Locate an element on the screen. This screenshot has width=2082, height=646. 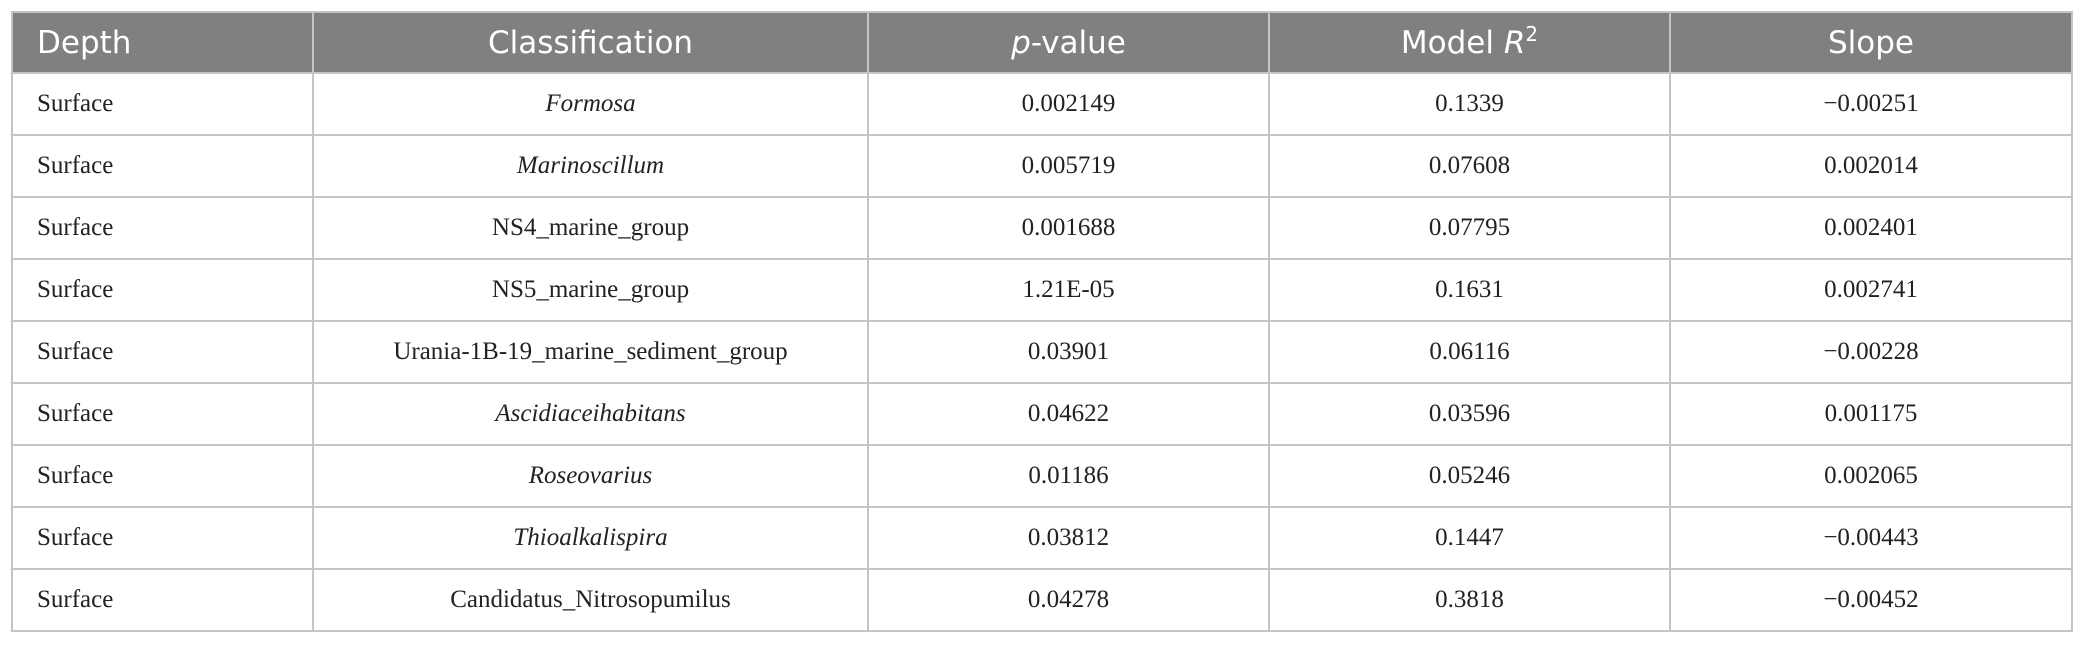
cell: NS4_marine_group is located at coordinates (590, 228).